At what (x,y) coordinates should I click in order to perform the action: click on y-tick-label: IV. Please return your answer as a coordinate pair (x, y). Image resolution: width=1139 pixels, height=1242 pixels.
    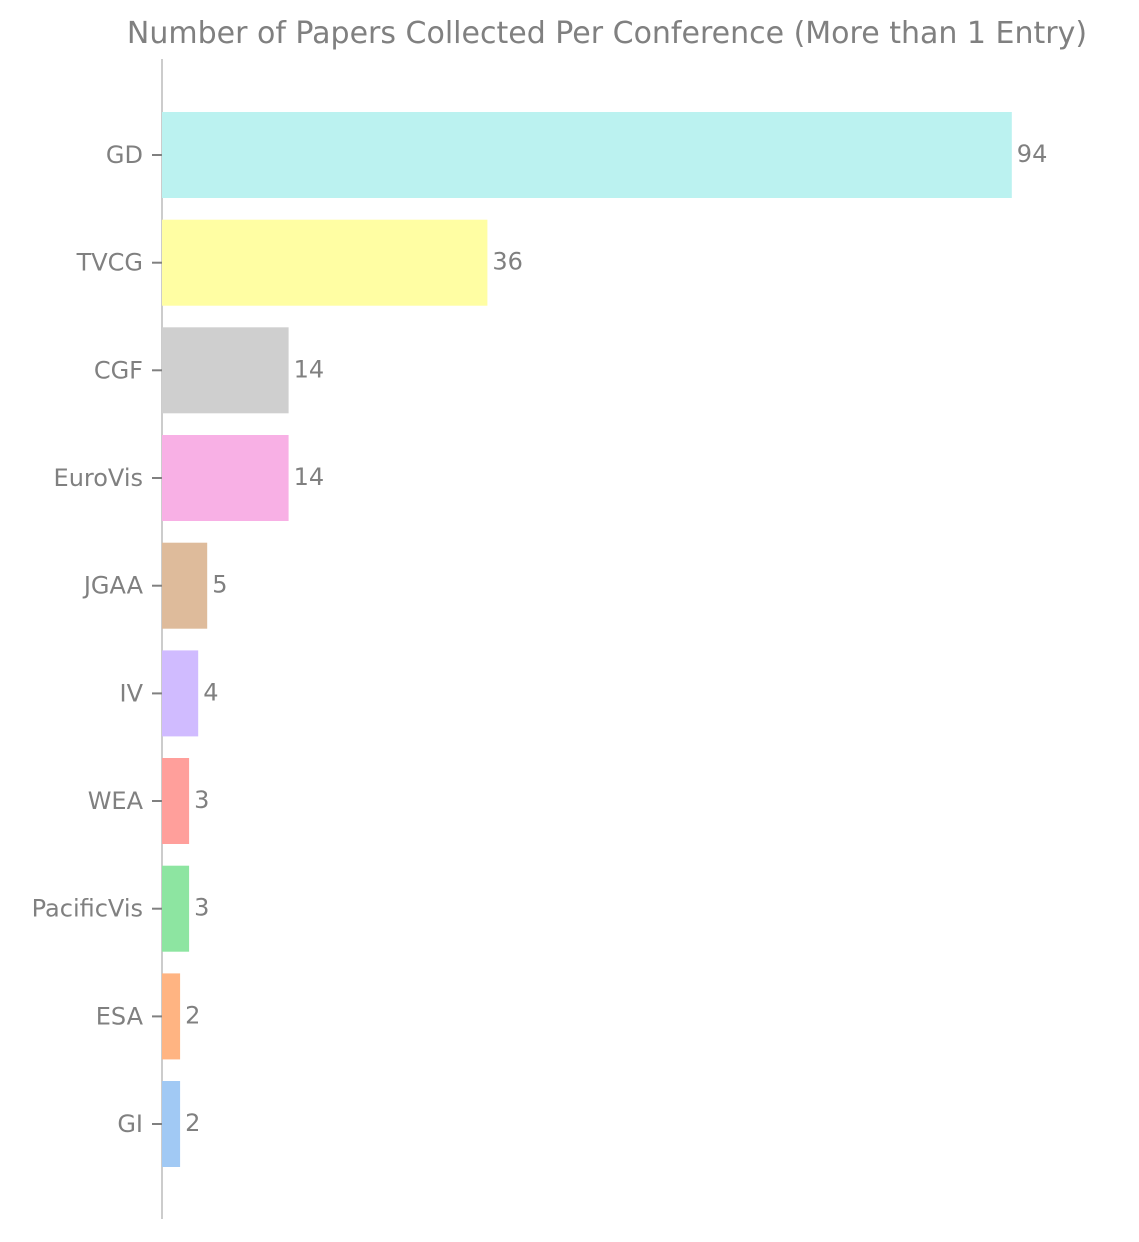
    Looking at the image, I should click on (132, 693).